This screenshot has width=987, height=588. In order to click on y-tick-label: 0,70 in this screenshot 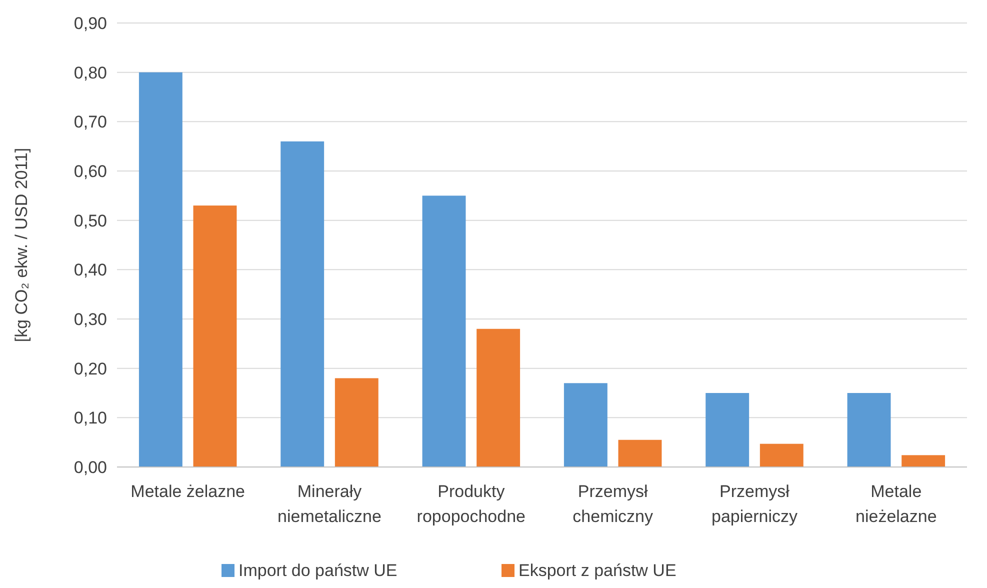, I will do `click(90, 122)`.